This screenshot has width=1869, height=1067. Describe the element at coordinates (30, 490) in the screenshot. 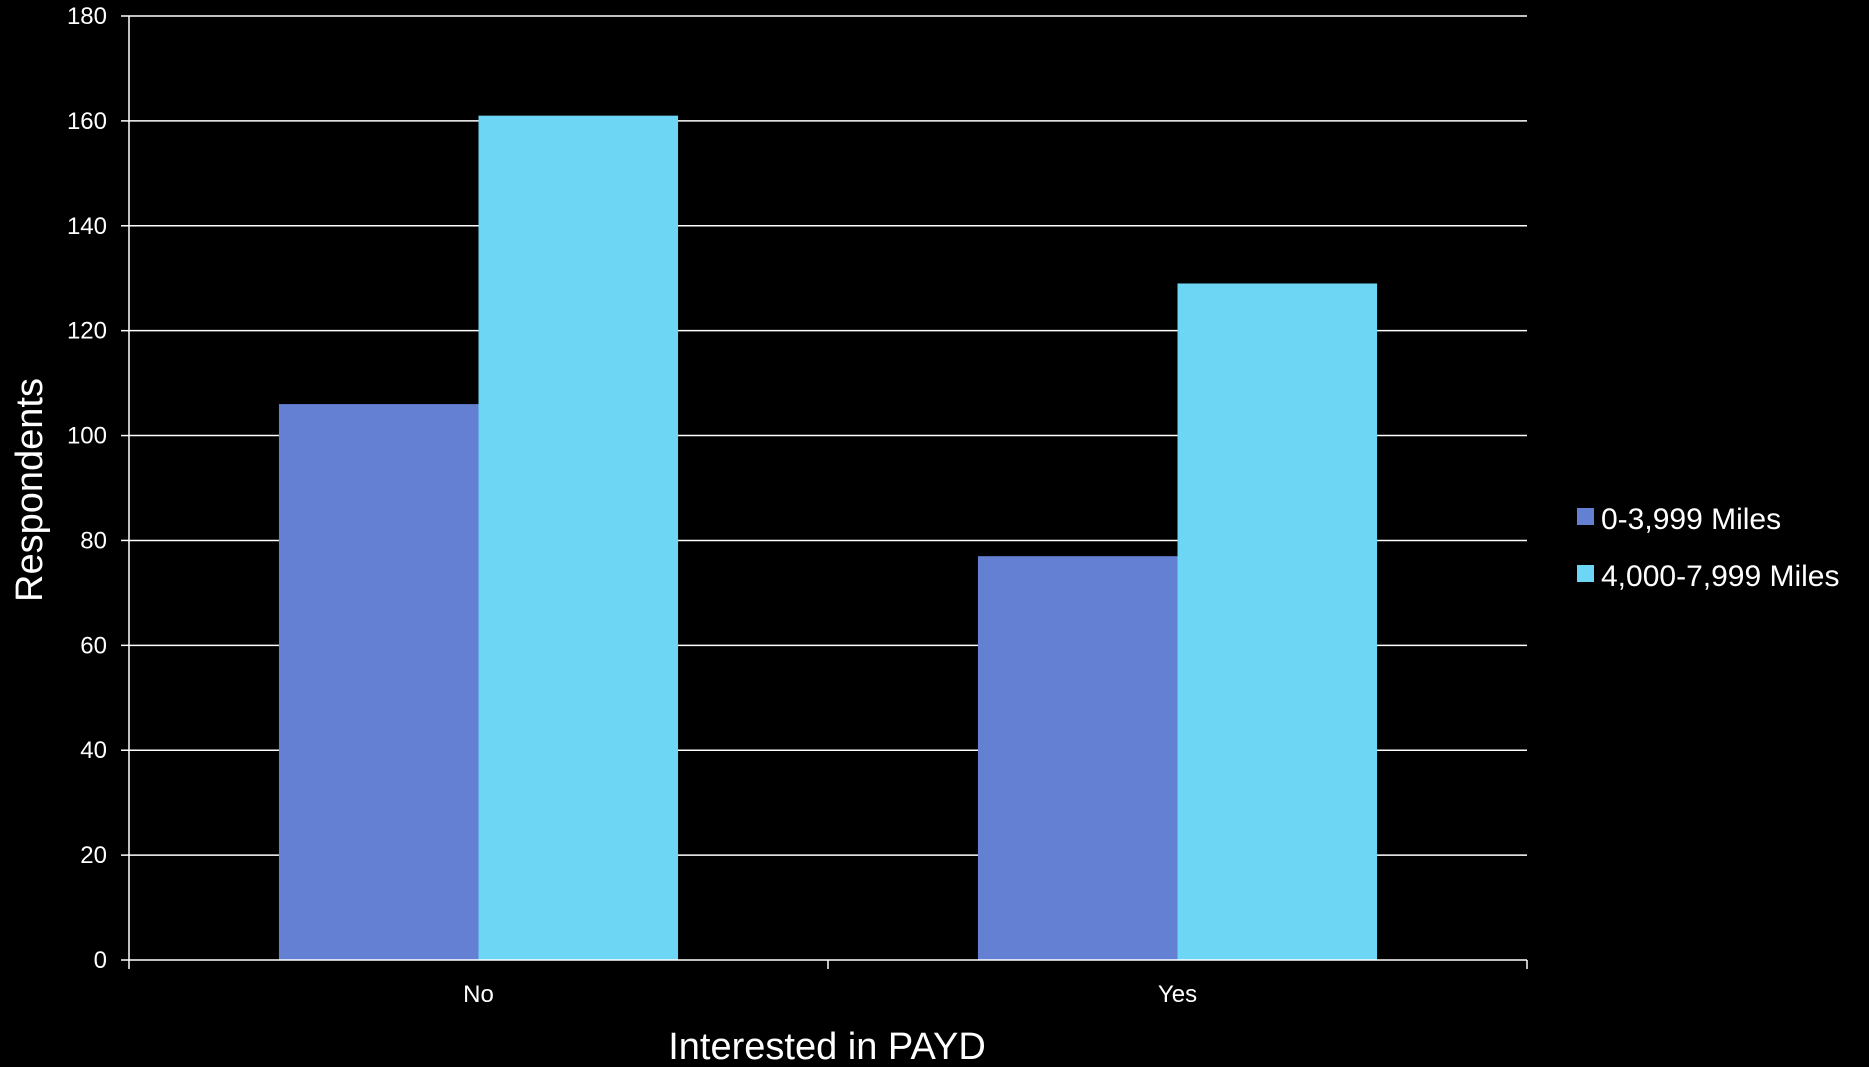

I see `y-axis-title: Respondents` at that location.